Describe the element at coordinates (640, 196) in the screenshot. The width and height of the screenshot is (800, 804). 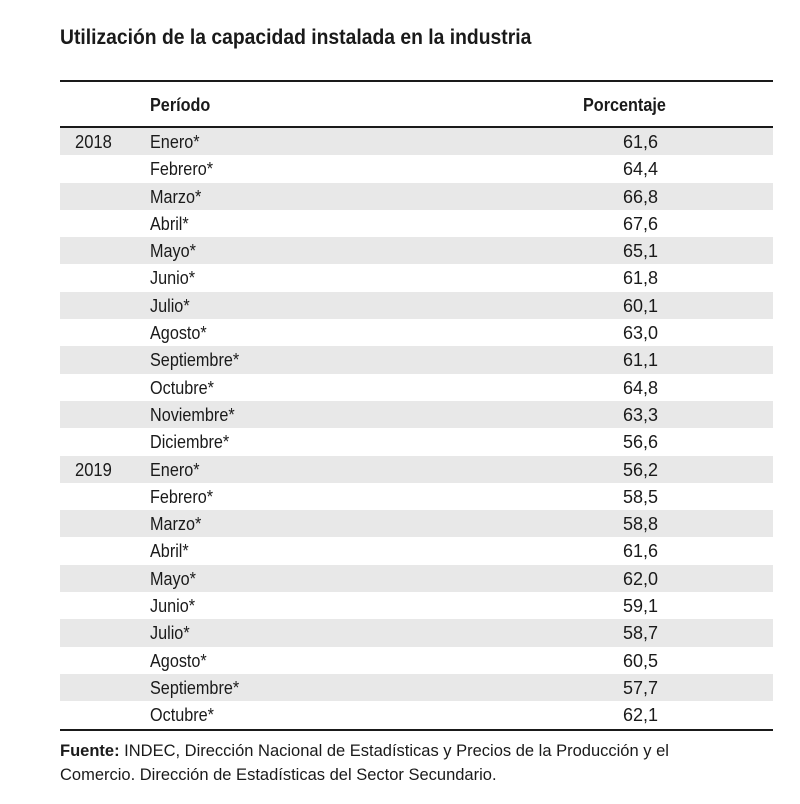
I see `row-value: 66,8` at that location.